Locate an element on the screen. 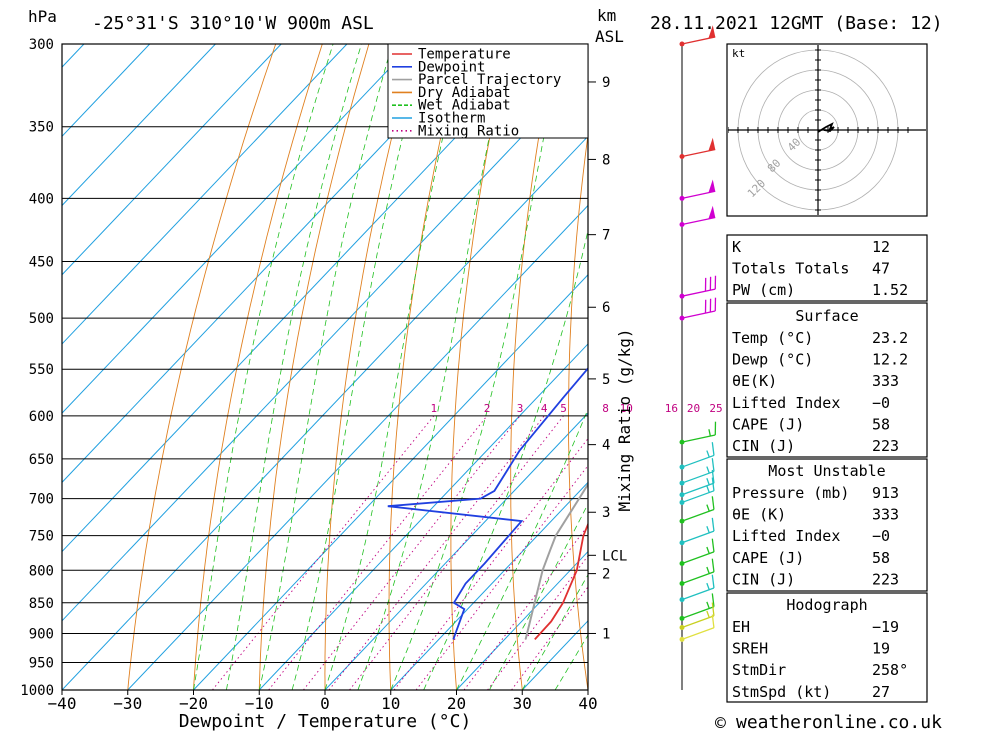 The width and height of the screenshot is (1000, 737). mixing-ratio-label: 16 is located at coordinates (671, 408).